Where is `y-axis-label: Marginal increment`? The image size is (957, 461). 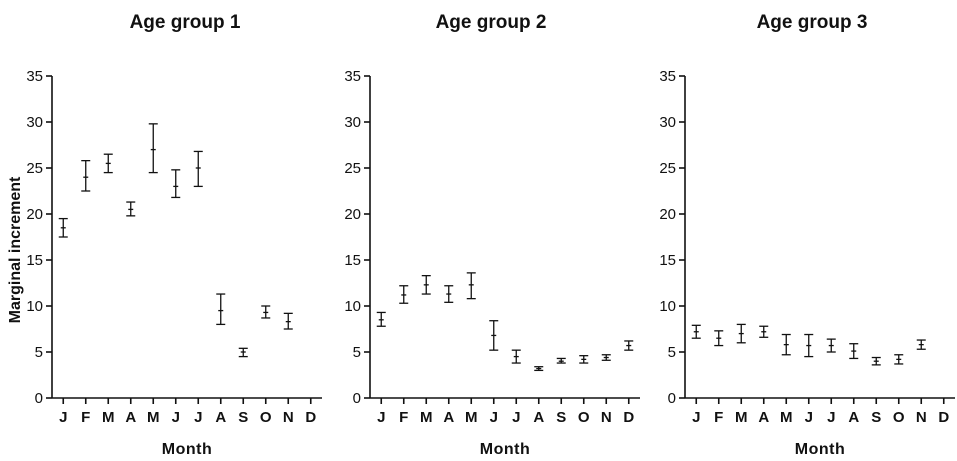
y-axis-label: Marginal increment is located at coordinates (15, 249).